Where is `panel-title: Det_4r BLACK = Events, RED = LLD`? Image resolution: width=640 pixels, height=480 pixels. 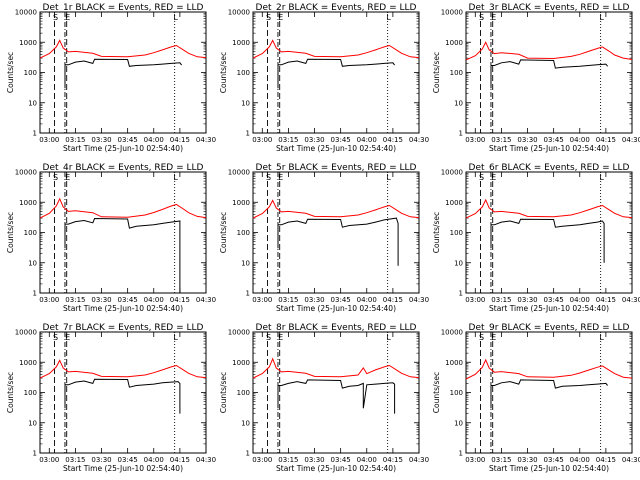 panel-title: Det_4r BLACK = Events, RED = LLD is located at coordinates (123, 168).